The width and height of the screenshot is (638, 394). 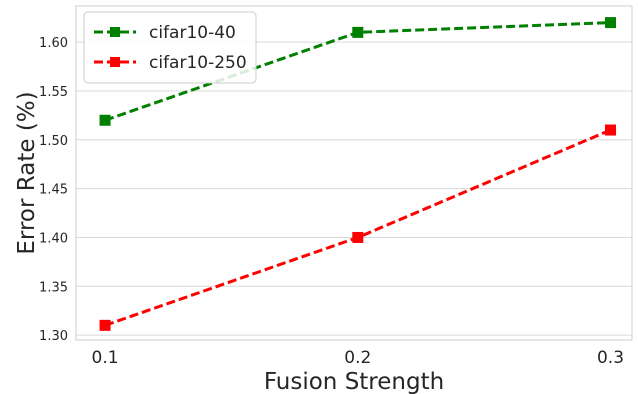 I want to click on legend-box, so click(x=170, y=47).